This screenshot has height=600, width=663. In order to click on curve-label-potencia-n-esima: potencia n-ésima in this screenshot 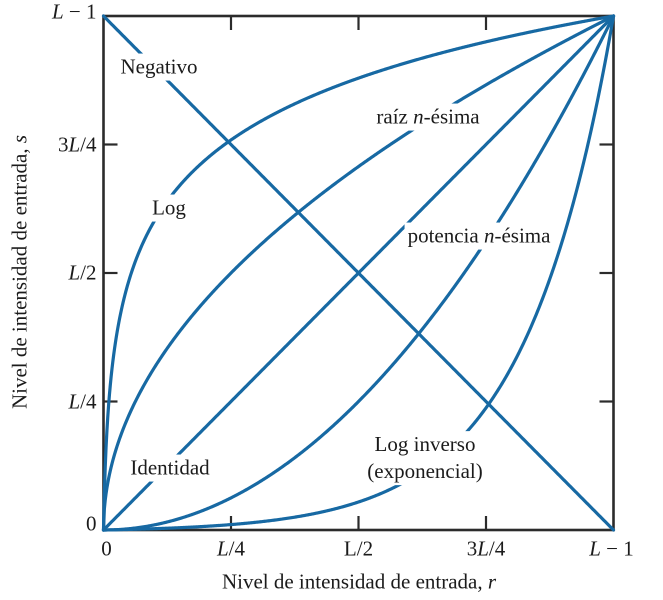, I will do `click(479, 236)`.